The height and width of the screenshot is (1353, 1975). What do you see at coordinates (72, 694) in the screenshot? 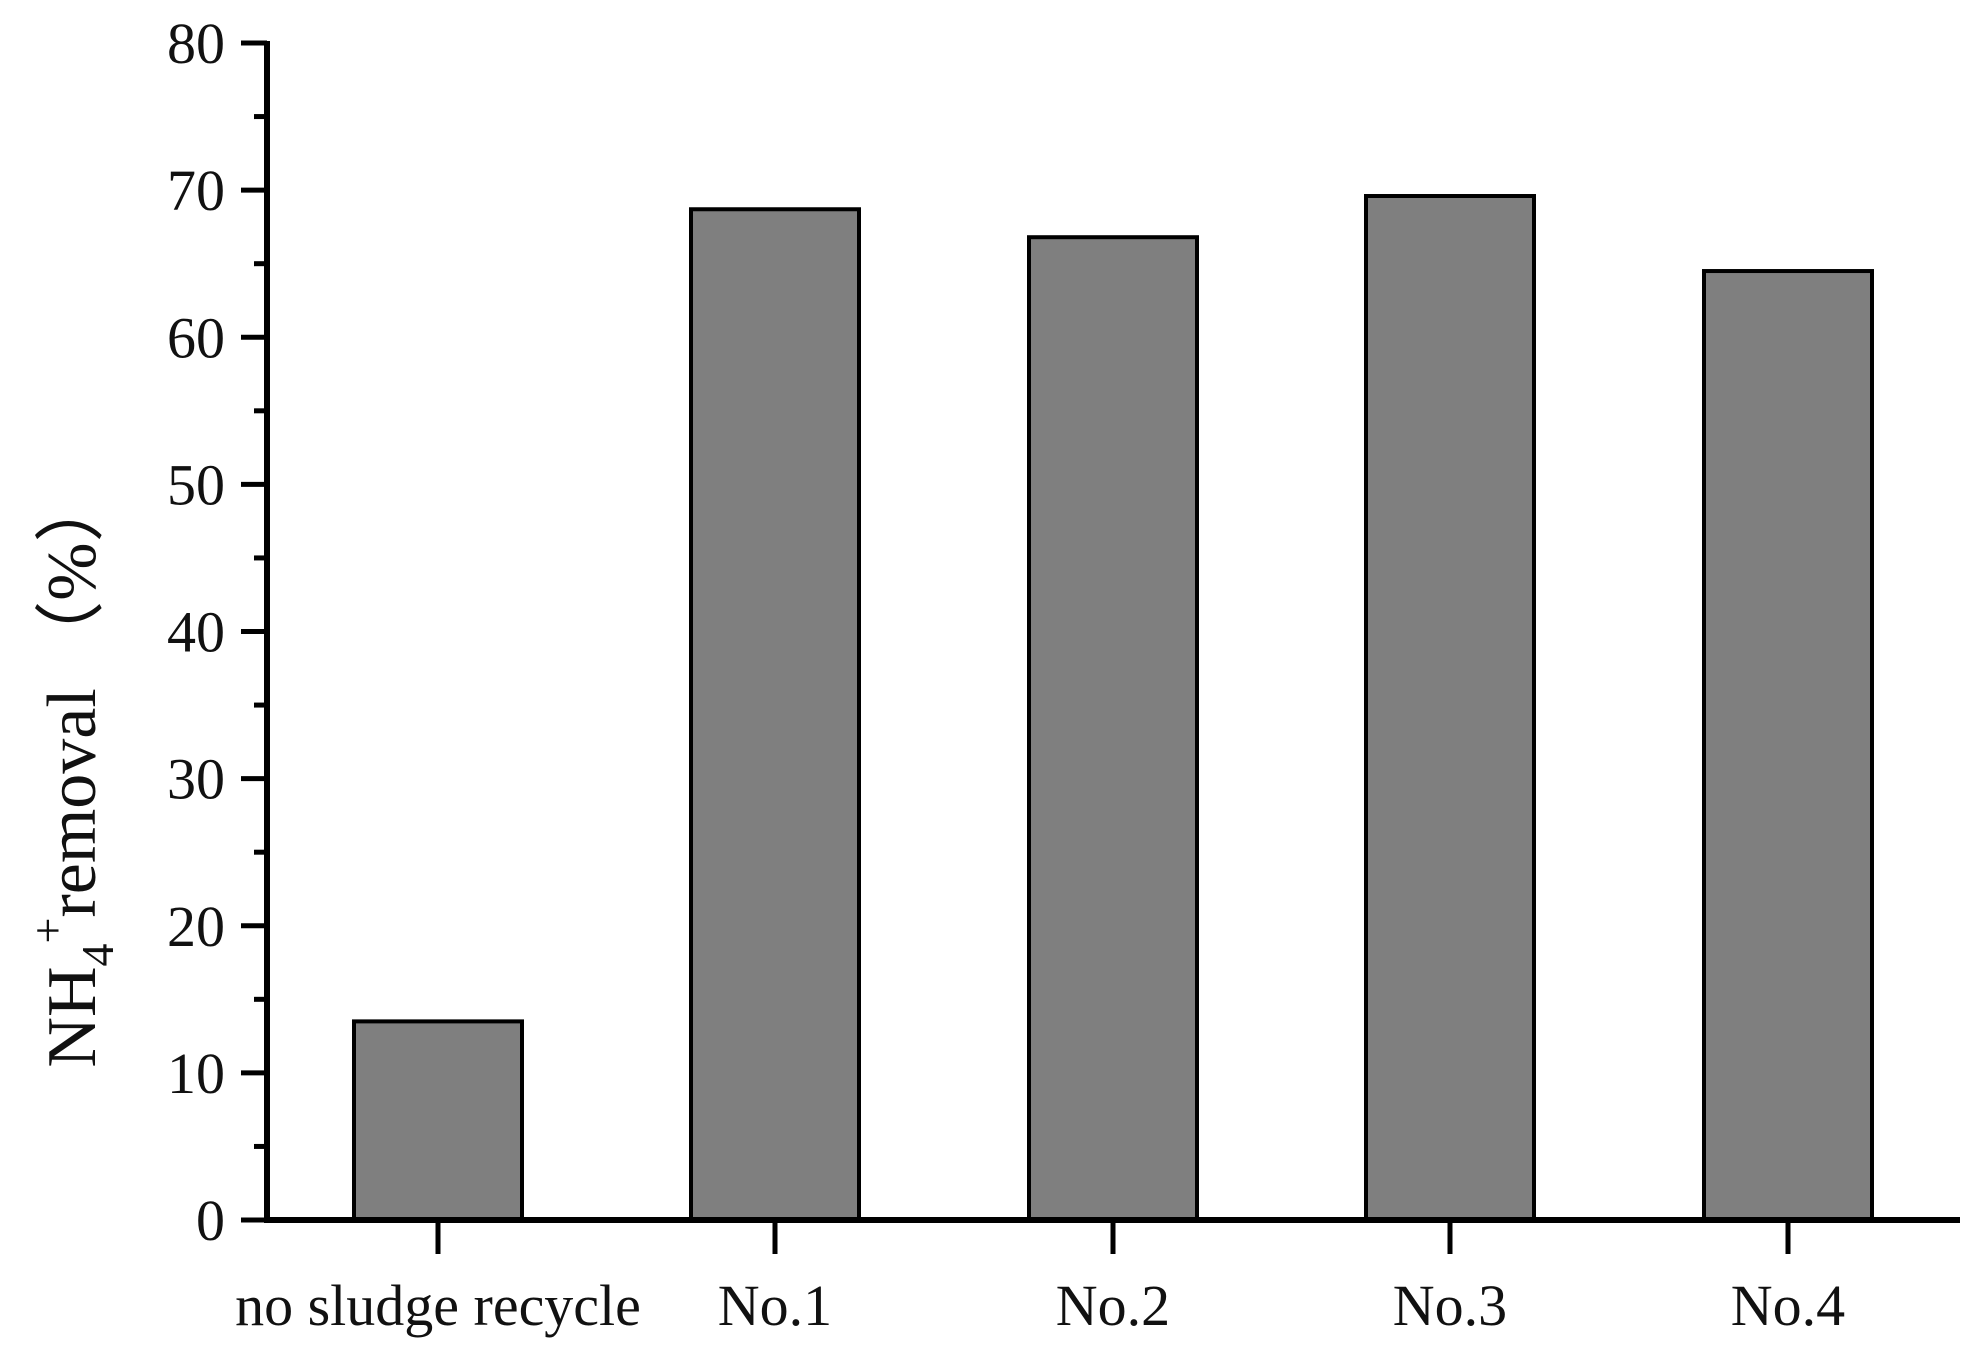
I see `y-axis-title-rest: removal （%）` at bounding box center [72, 694].